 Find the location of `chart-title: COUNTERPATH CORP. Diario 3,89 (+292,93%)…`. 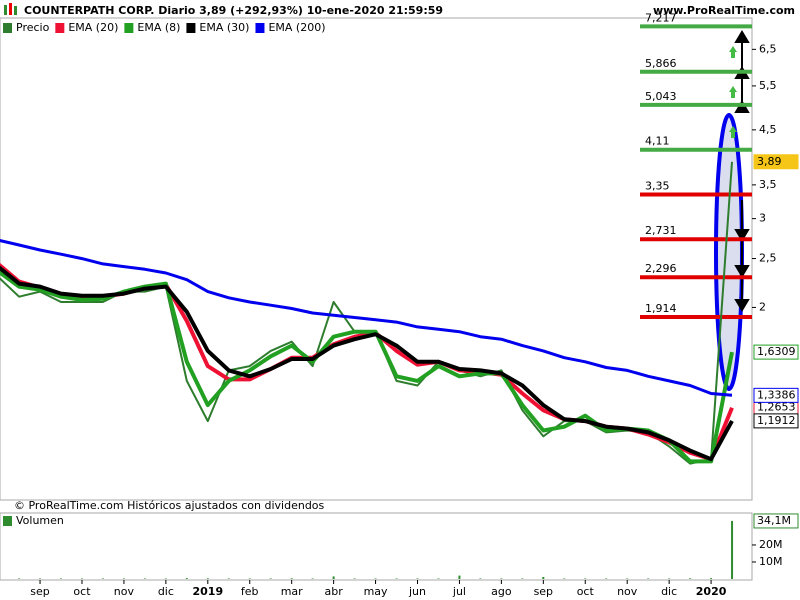

chart-title: COUNTERPATH CORP. Diario 3,89 (+292,93%)… is located at coordinates (233, 10).